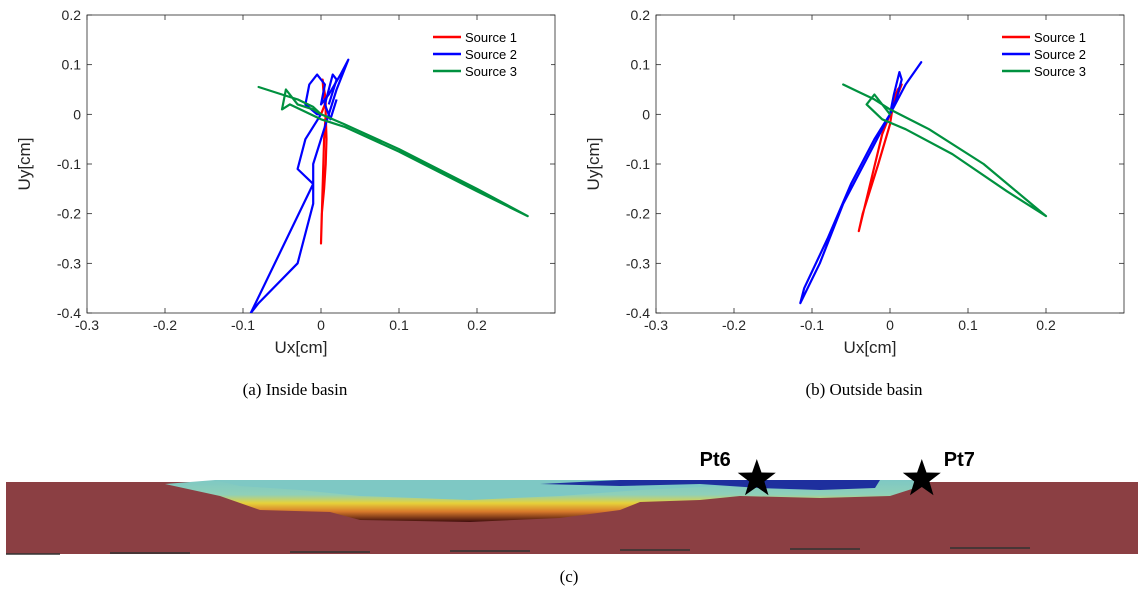  What do you see at coordinates (710, 485) in the screenshot?
I see `basin-blue-zone` at bounding box center [710, 485].